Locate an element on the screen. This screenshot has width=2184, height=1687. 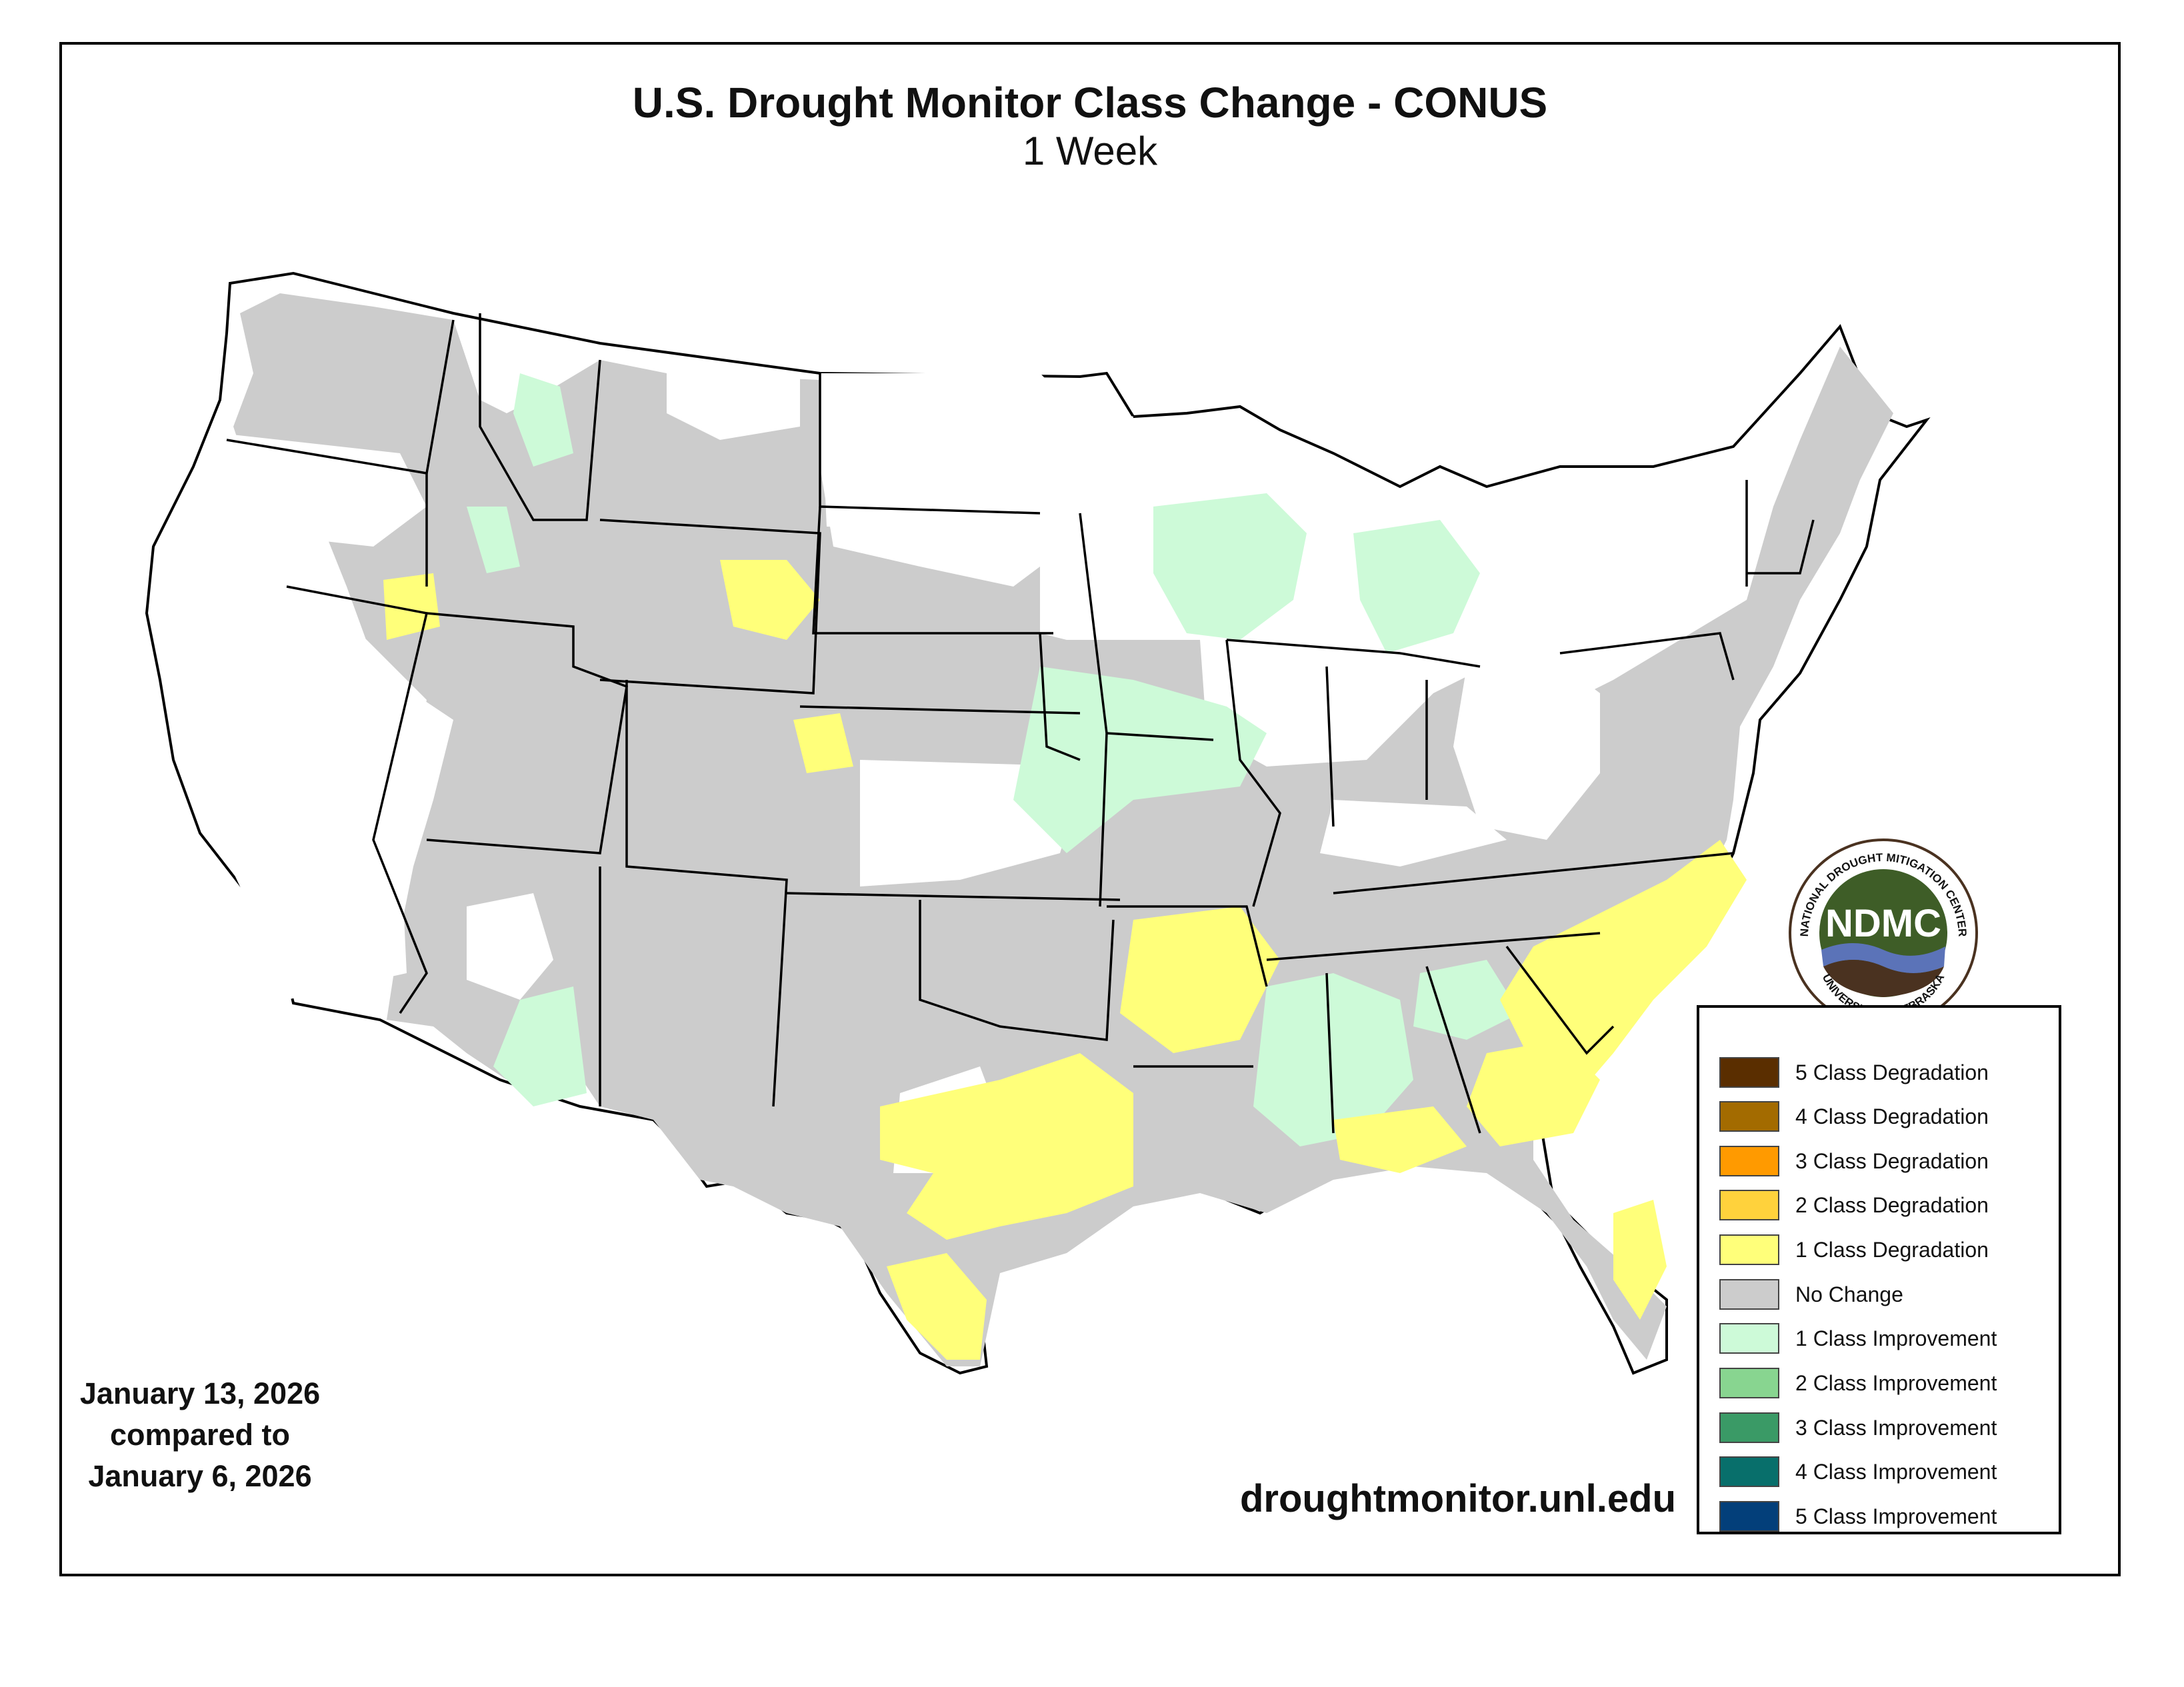
improve-region-michigan is located at coordinates (1416, 586).